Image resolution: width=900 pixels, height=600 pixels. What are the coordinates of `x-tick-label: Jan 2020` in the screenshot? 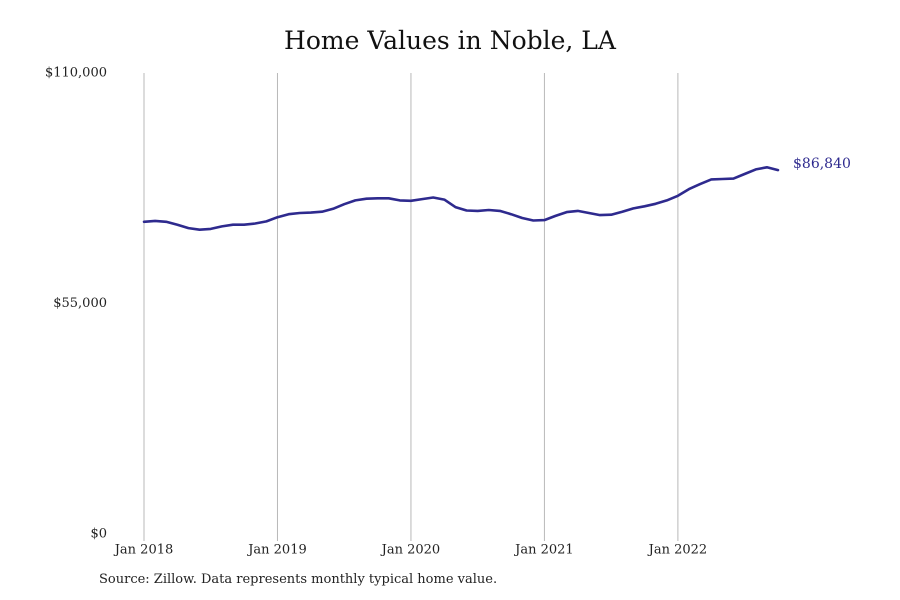 It's located at (410, 550).